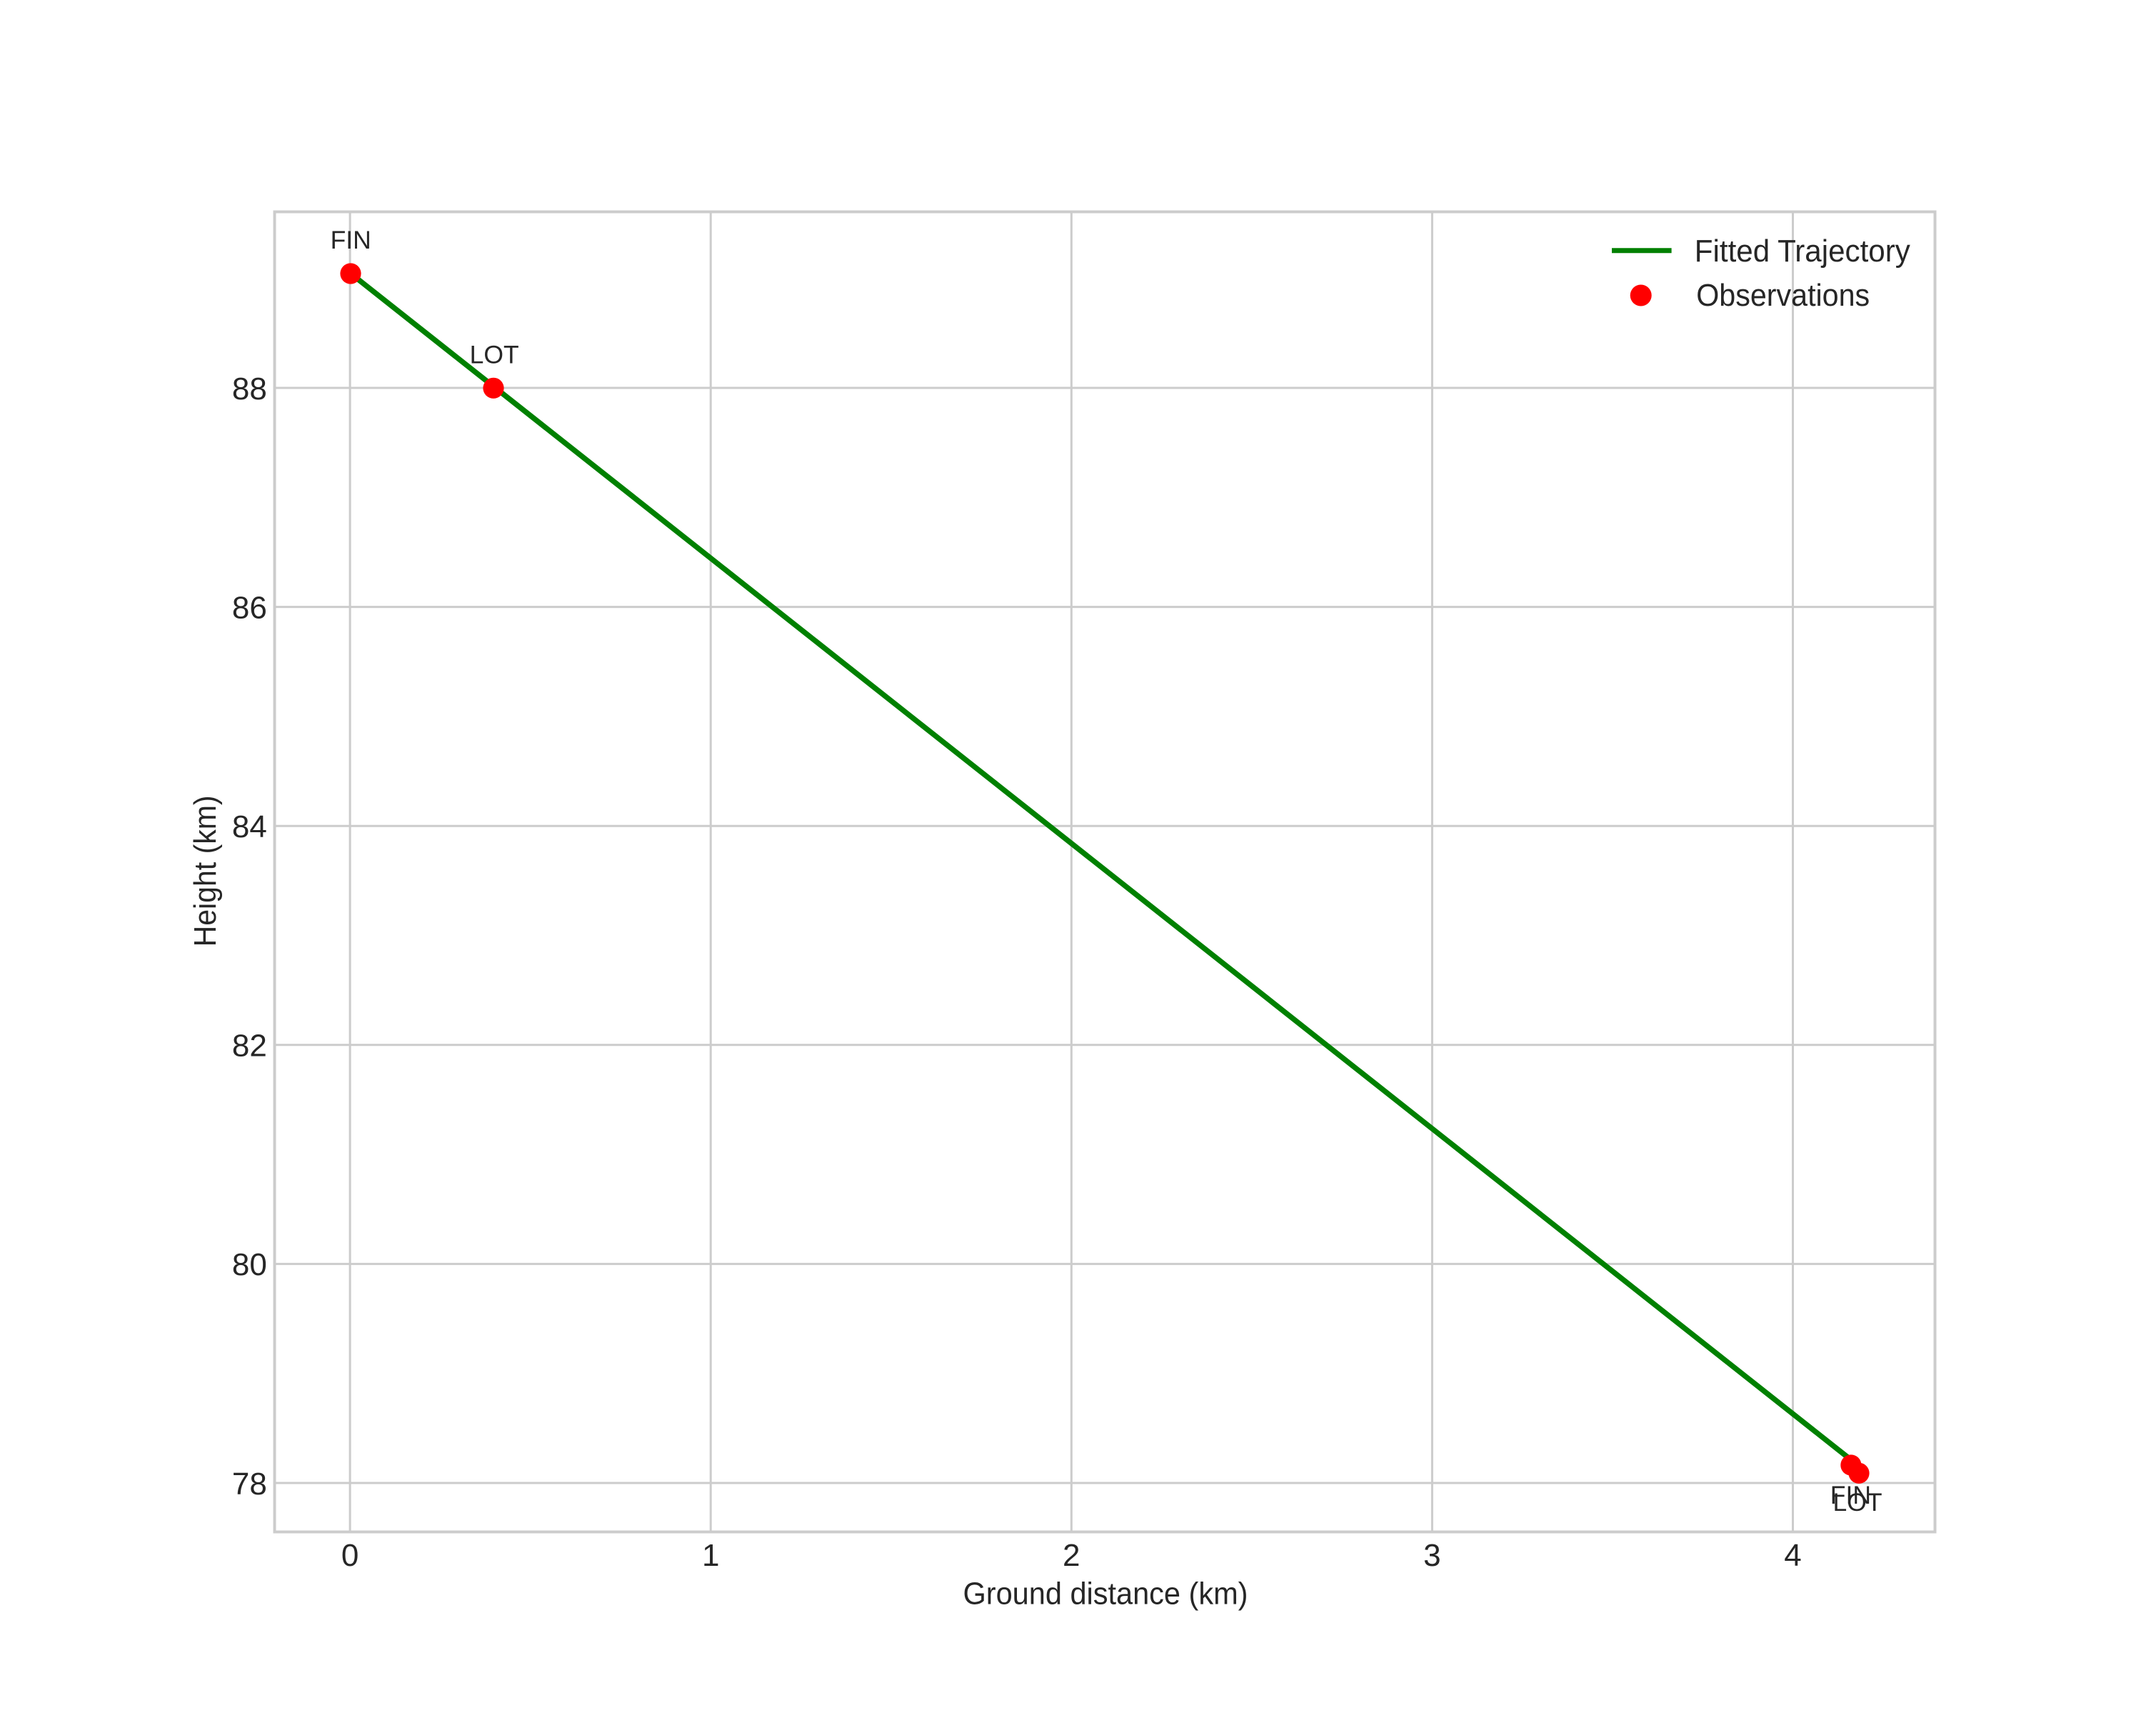 The width and height of the screenshot is (2156, 1728). Describe the element at coordinates (250, 1264) in the screenshot. I see `svg-text: 80` at that location.